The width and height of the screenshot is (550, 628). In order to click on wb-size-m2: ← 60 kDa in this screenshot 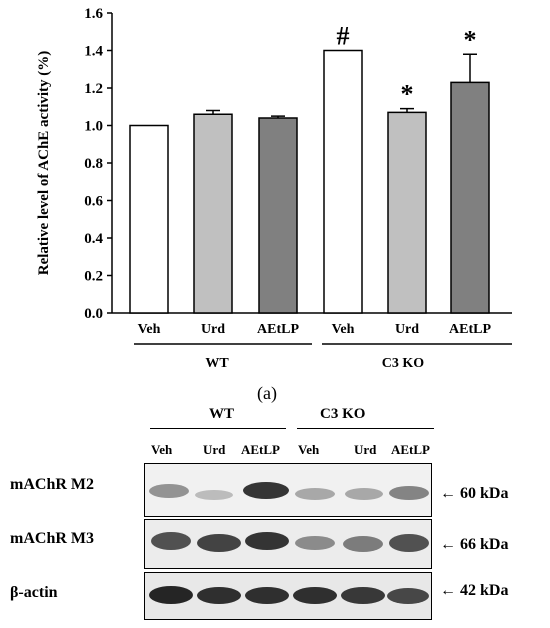, I will do `click(474, 493)`.